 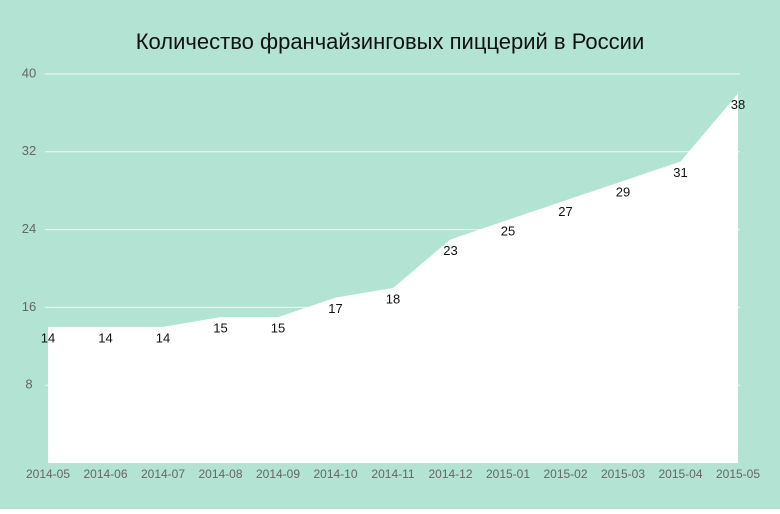 I want to click on y-tick-label: 24, so click(x=29, y=228).